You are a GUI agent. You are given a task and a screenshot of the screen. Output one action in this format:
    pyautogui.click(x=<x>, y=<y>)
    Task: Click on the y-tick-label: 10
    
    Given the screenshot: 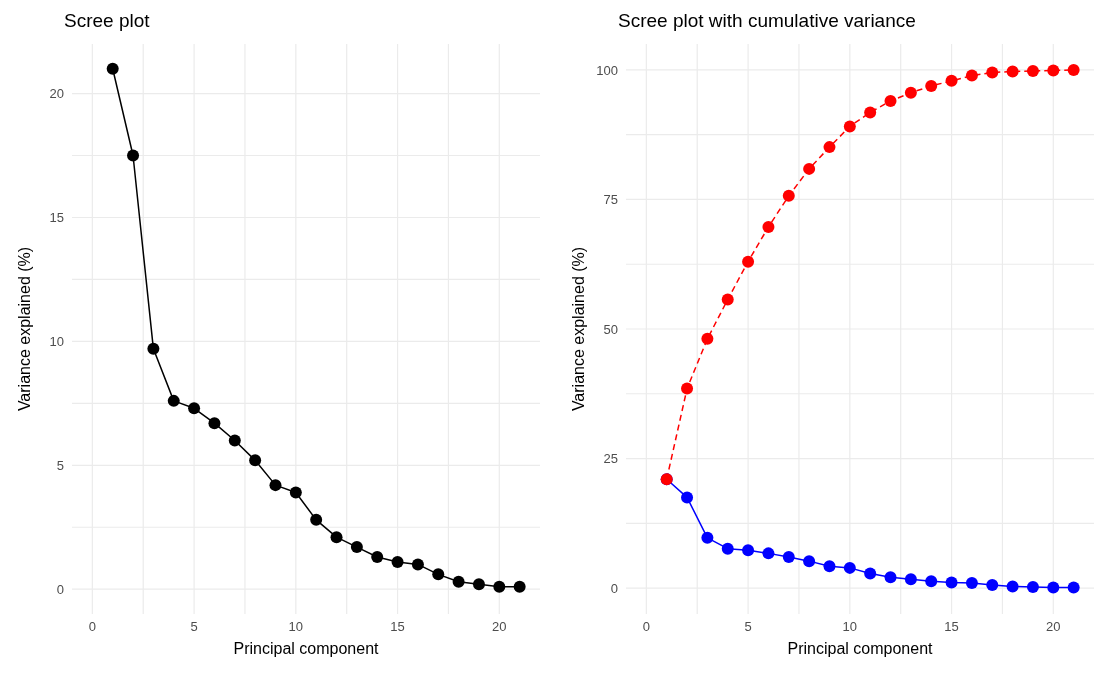 What is the action you would take?
    pyautogui.click(x=56, y=342)
    